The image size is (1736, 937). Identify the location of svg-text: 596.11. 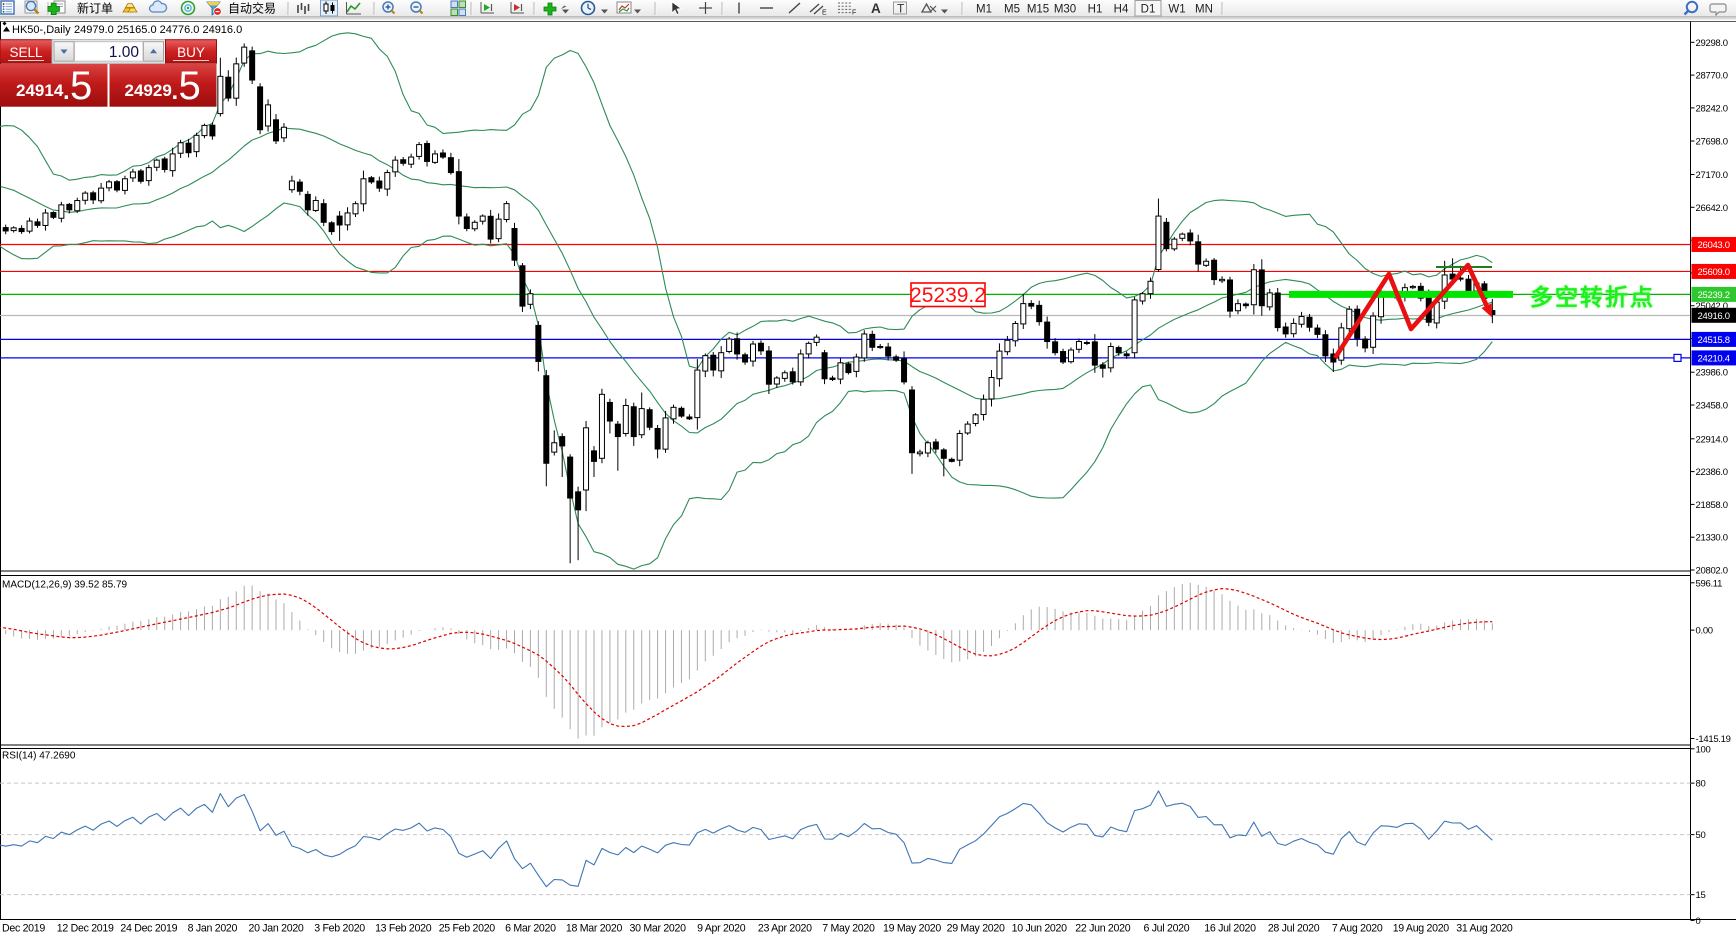
(1709, 583).